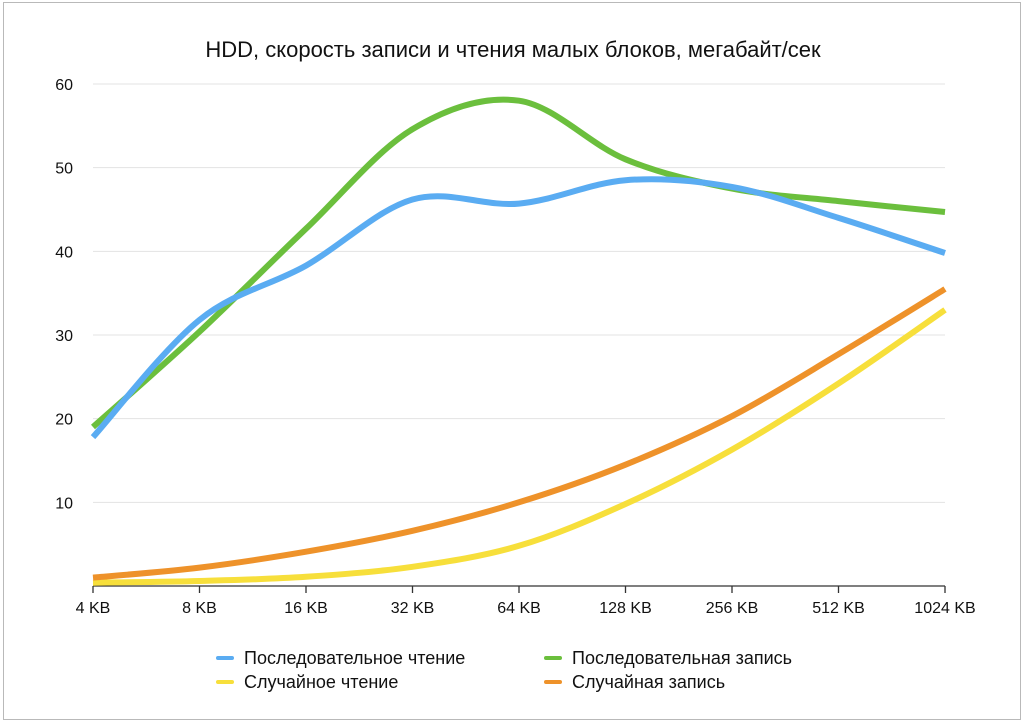  Describe the element at coordinates (944, 608) in the screenshot. I see `x-tick-label: 1024 KB` at that location.